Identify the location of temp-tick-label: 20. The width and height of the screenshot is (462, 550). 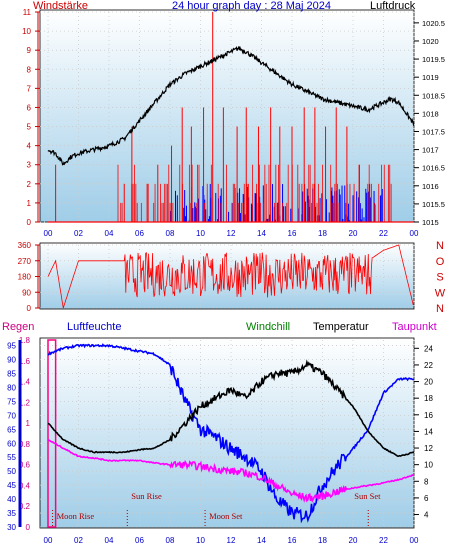
(428, 382).